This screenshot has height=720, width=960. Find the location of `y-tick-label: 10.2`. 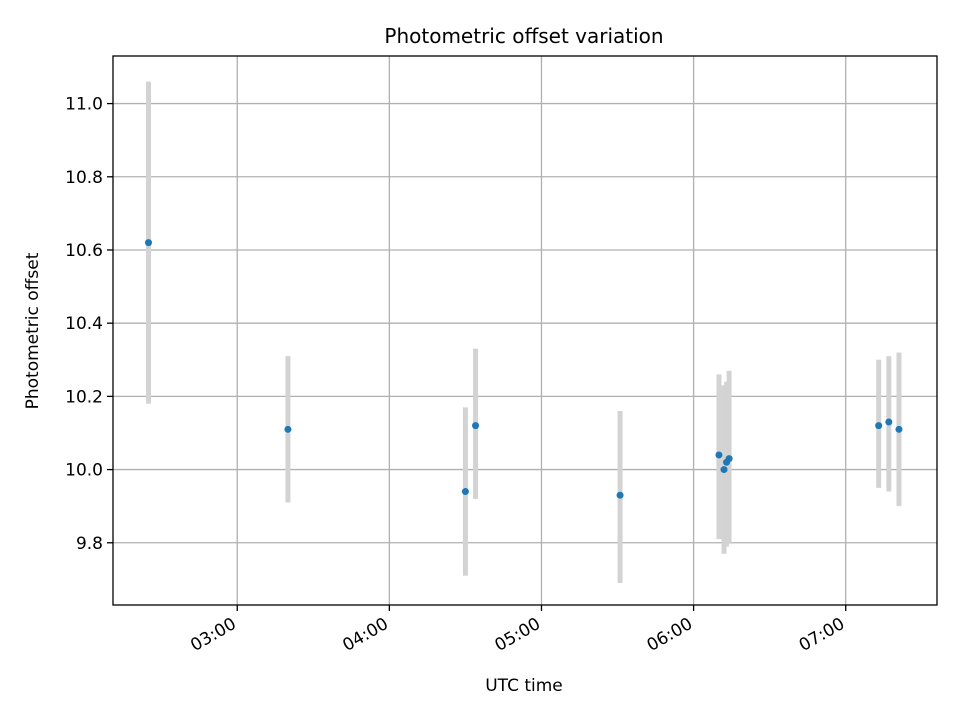

y-tick-label: 10.2 is located at coordinates (84, 397).